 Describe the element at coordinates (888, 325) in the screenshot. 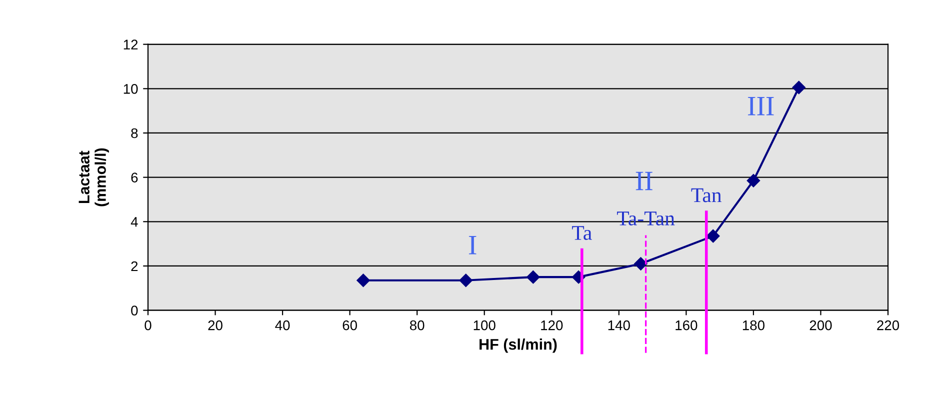

I see `x-tick-label: 220` at that location.